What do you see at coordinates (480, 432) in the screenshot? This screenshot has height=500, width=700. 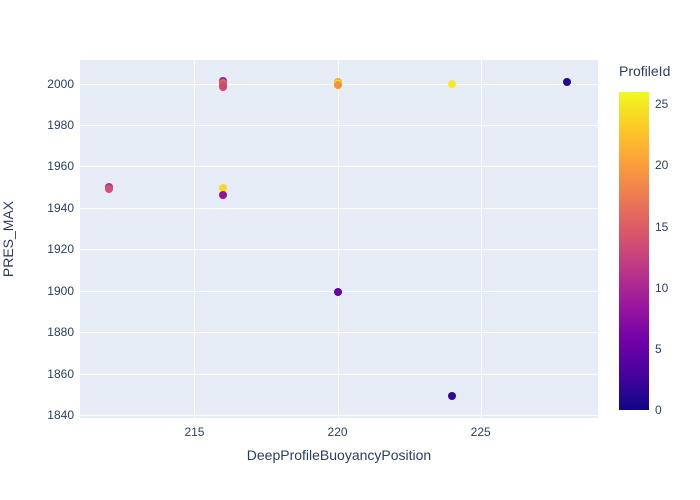 I see `x-tick-label: 225` at bounding box center [480, 432].